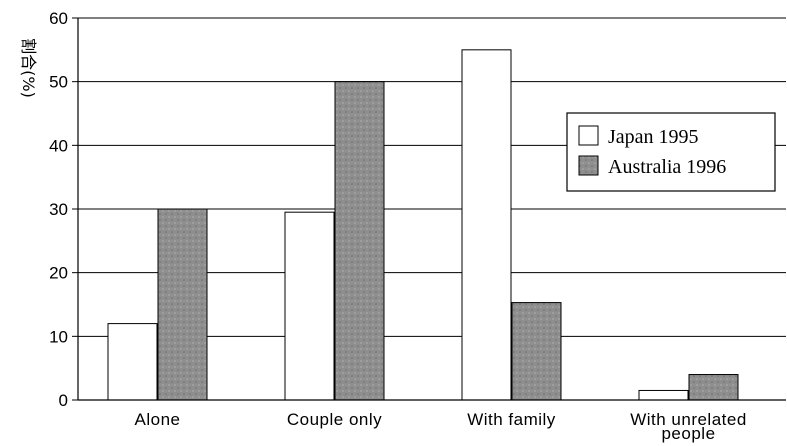 Image resolution: width=787 pixels, height=446 pixels. Describe the element at coordinates (28, 68) in the screenshot. I see `y-axis-label: 割合(%)` at that location.